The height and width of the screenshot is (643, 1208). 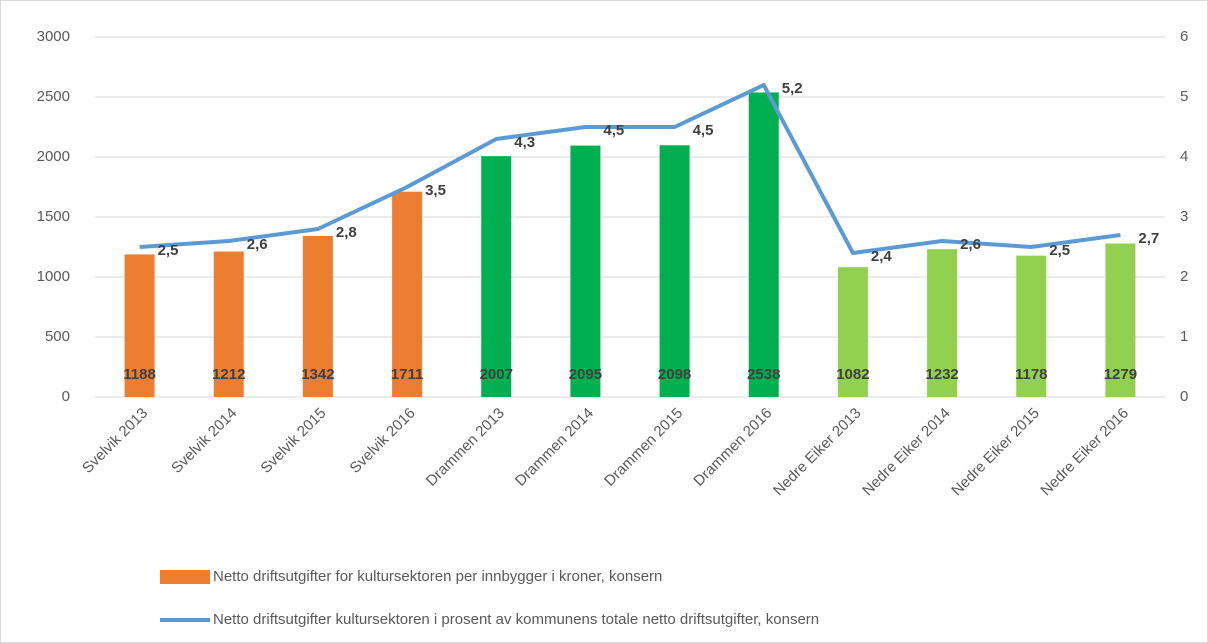 What do you see at coordinates (763, 374) in the screenshot?
I see `data-label: 2538` at bounding box center [763, 374].